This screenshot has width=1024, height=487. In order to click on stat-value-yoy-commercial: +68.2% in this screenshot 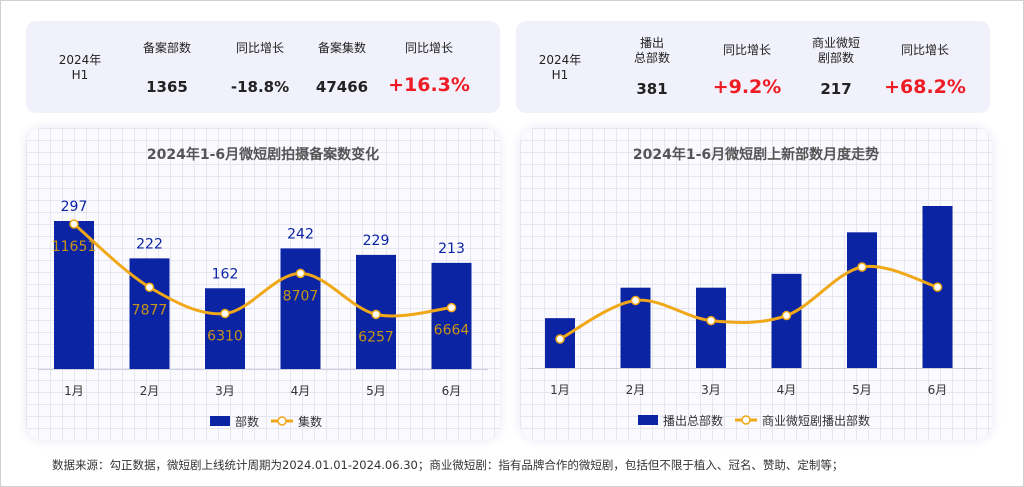, I will do `click(925, 87)`.